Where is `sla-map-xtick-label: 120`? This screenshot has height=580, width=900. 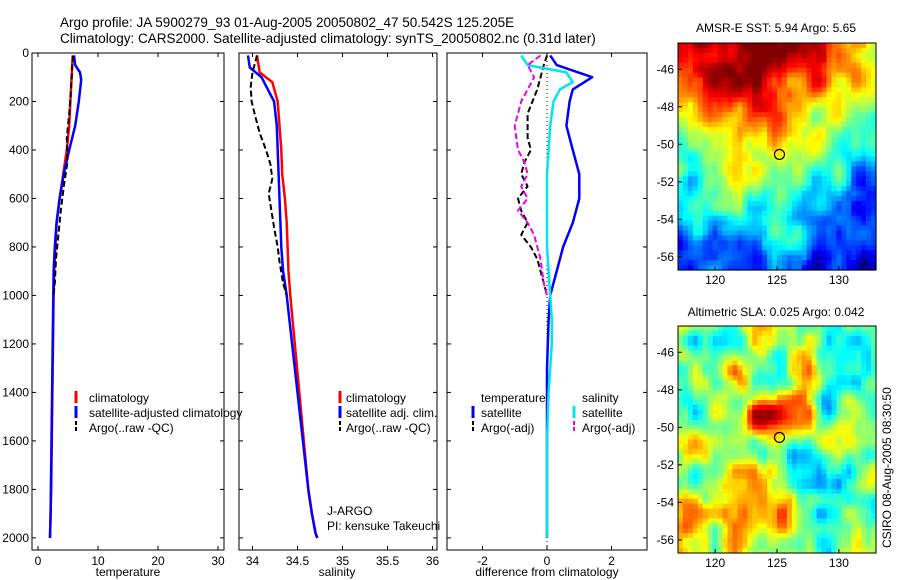 sla-map-xtick-label: 120 is located at coordinates (715, 563).